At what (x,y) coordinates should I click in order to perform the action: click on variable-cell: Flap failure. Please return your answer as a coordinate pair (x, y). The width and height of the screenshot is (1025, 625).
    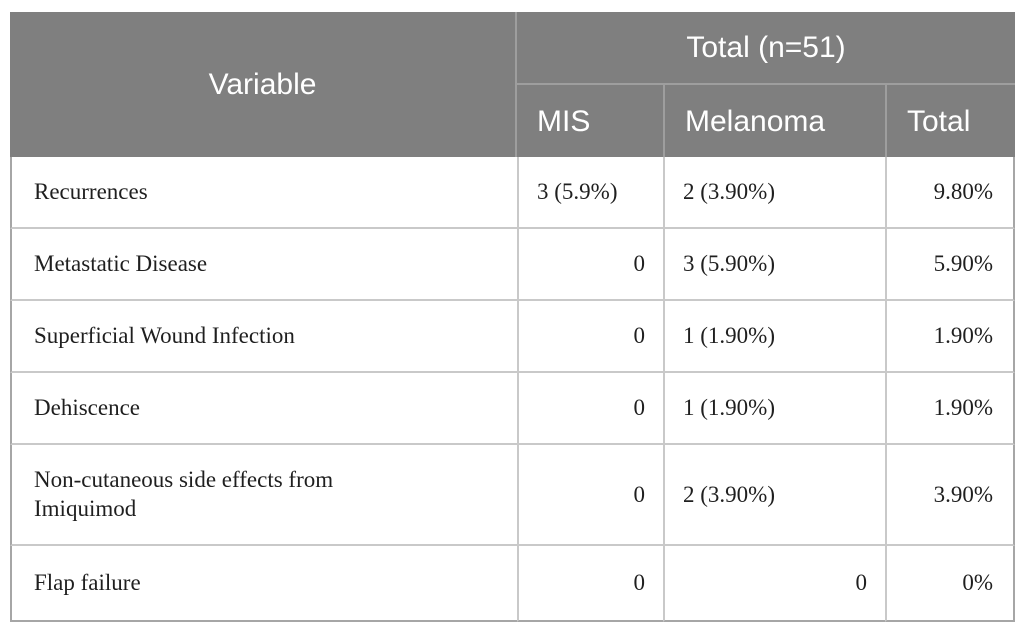
    Looking at the image, I should click on (263, 584).